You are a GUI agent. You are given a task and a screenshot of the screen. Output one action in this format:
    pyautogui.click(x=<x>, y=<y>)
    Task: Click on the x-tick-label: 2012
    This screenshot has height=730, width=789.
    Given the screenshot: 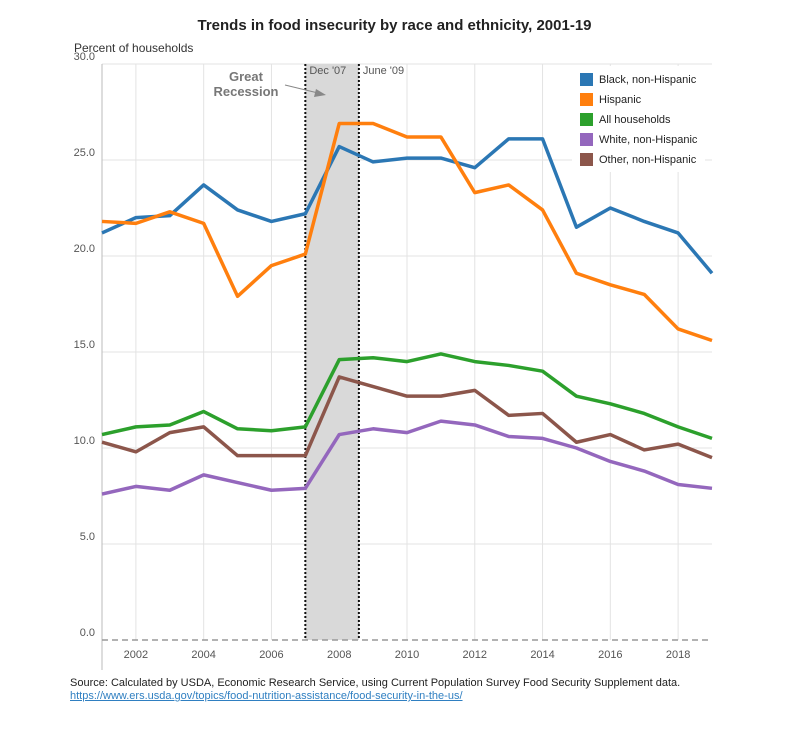 What is the action you would take?
    pyautogui.click(x=475, y=655)
    